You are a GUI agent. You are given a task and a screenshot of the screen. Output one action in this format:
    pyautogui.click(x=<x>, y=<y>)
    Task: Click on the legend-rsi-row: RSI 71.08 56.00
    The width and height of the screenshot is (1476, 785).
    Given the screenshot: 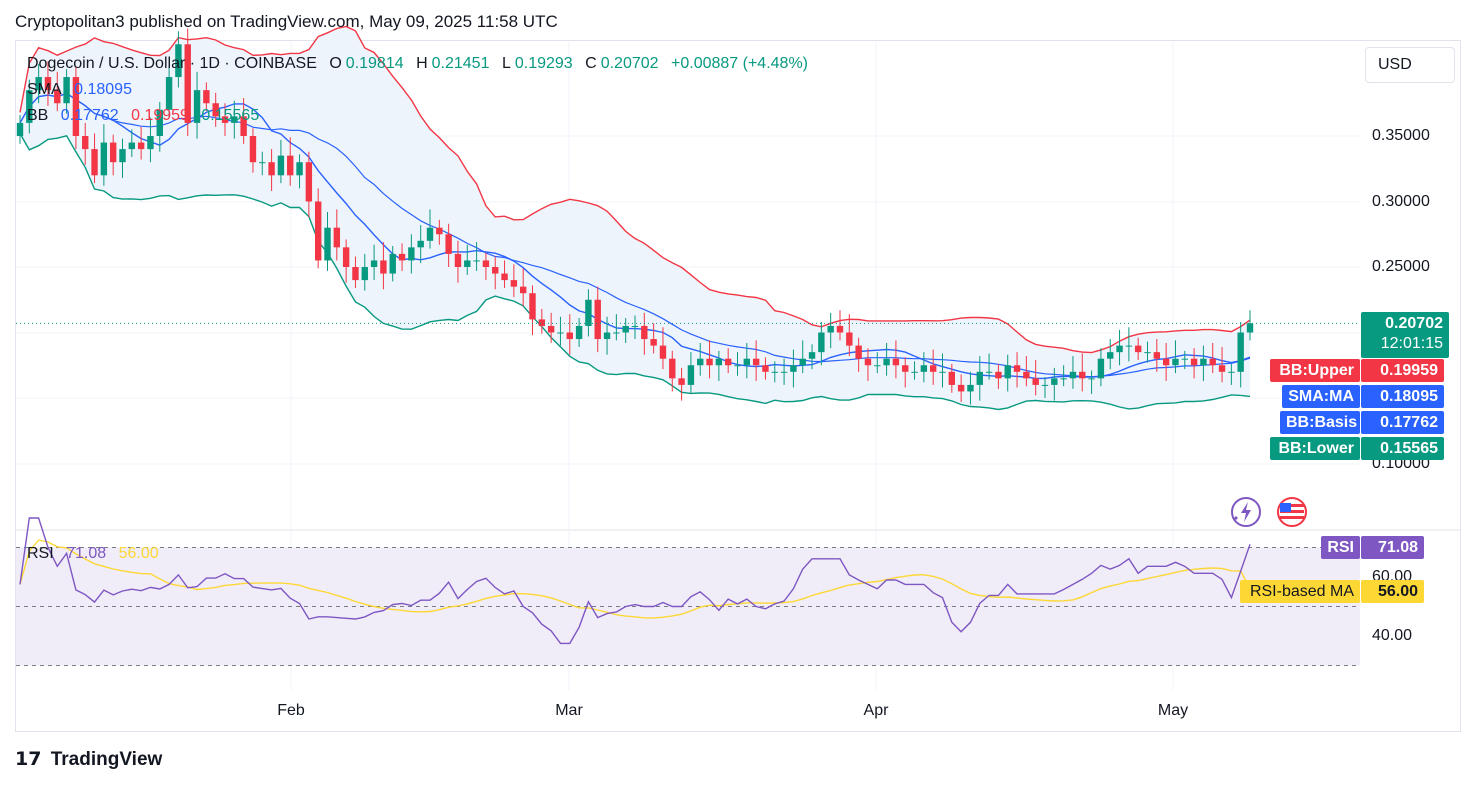 What is the action you would take?
    pyautogui.click(x=93, y=554)
    